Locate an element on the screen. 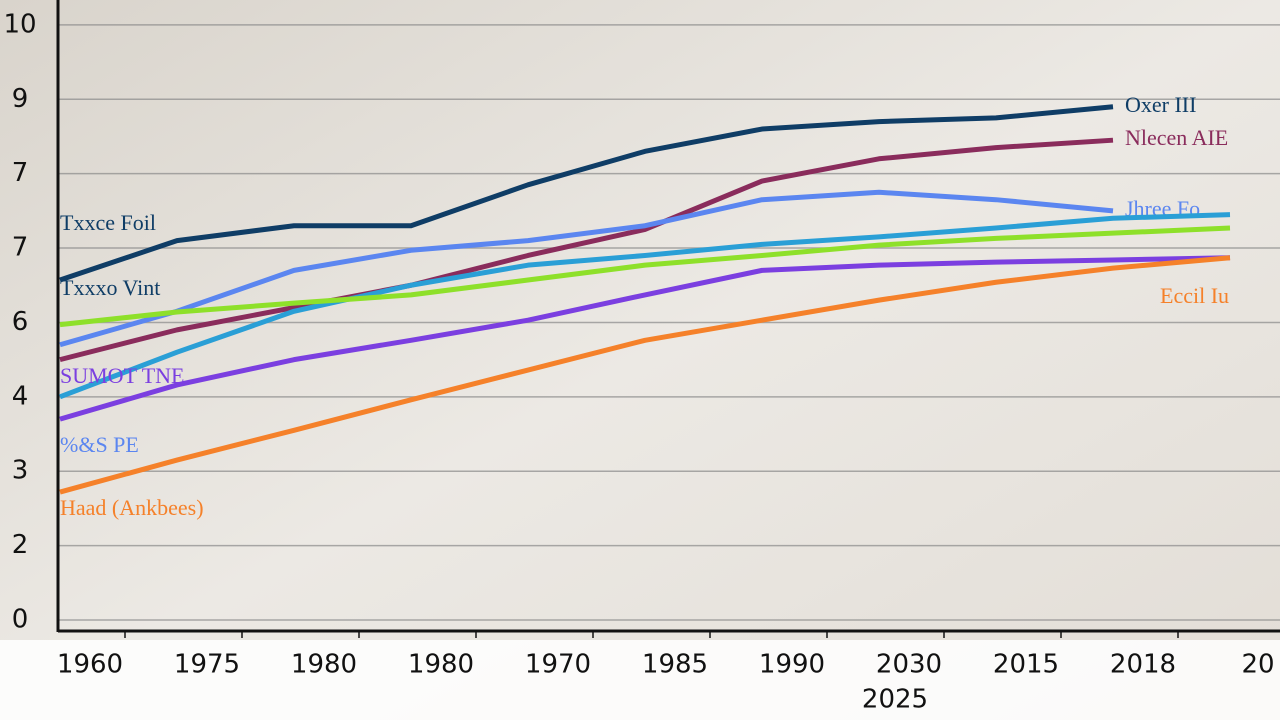  y-tick-label: 2 is located at coordinates (20, 545).